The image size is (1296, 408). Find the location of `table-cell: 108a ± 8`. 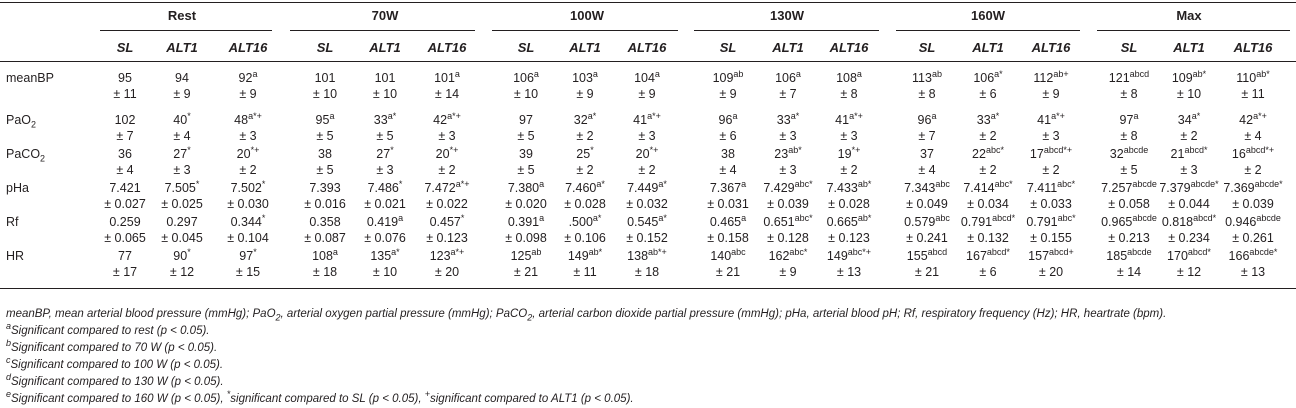

table-cell: 108a ± 8 is located at coordinates (849, 85).